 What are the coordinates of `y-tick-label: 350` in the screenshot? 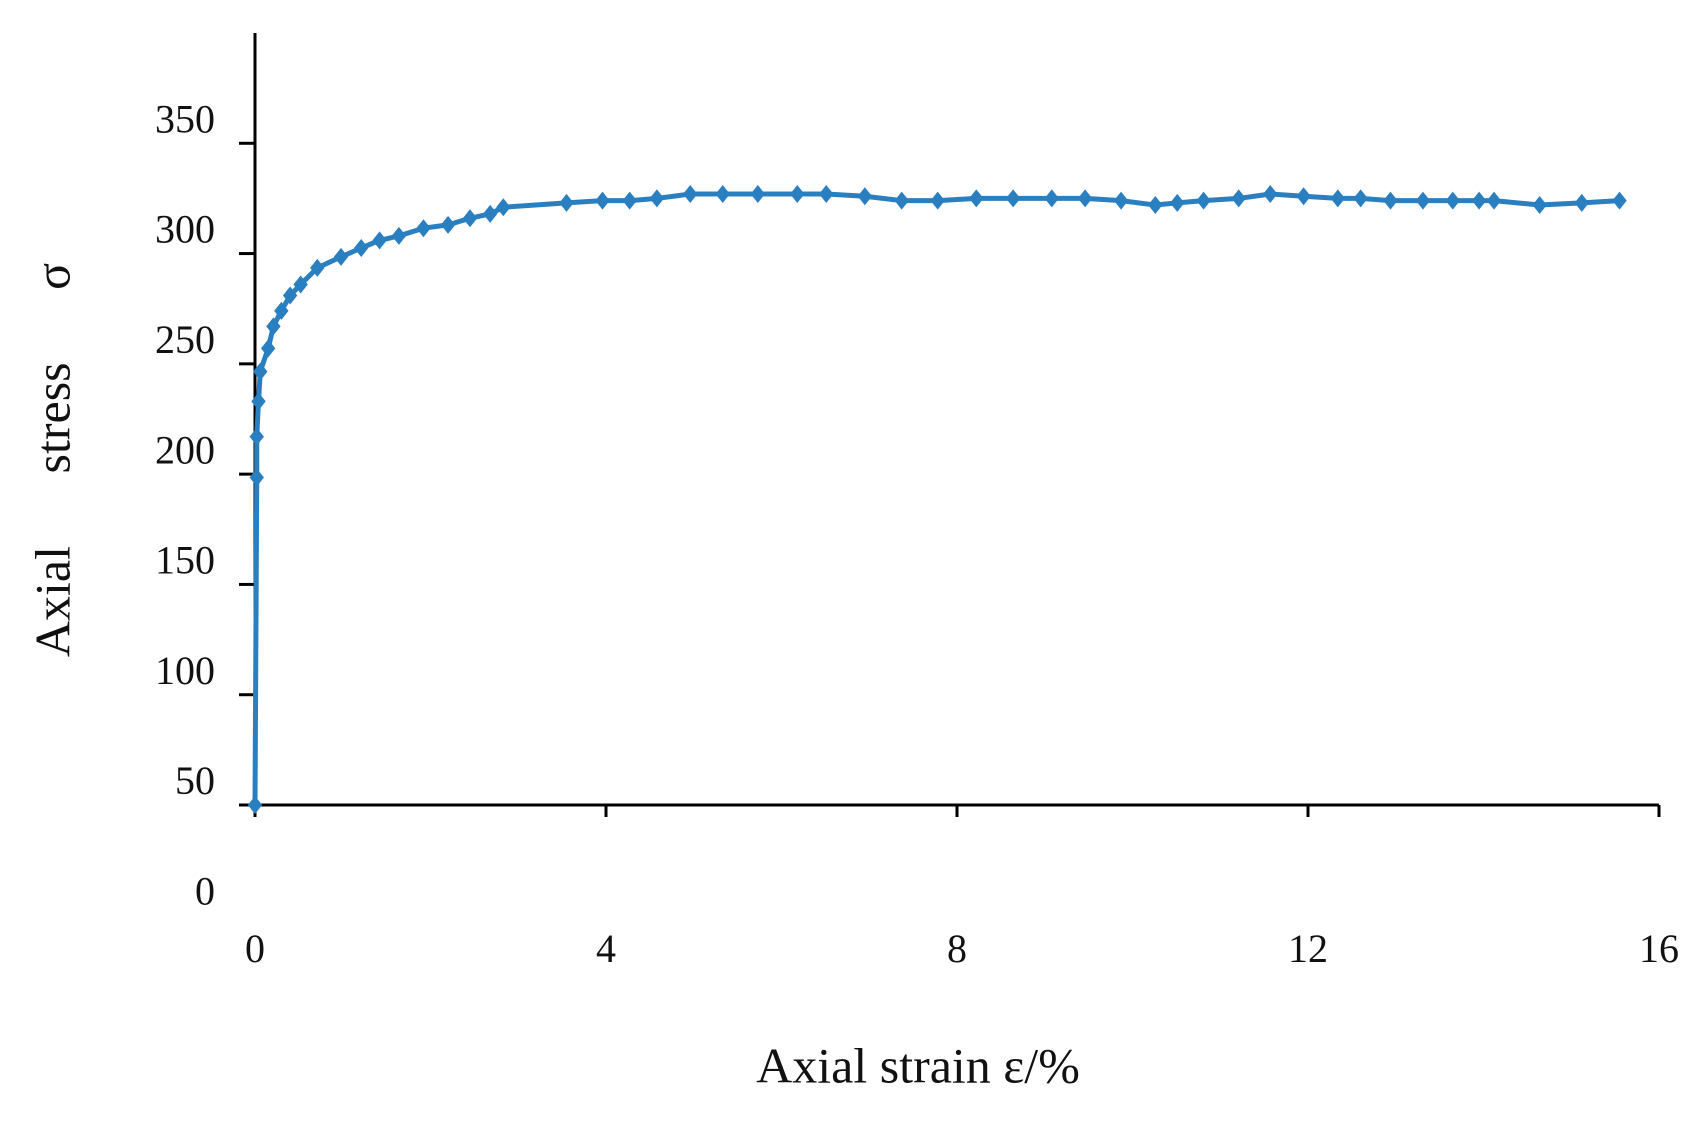 It's located at (185, 118).